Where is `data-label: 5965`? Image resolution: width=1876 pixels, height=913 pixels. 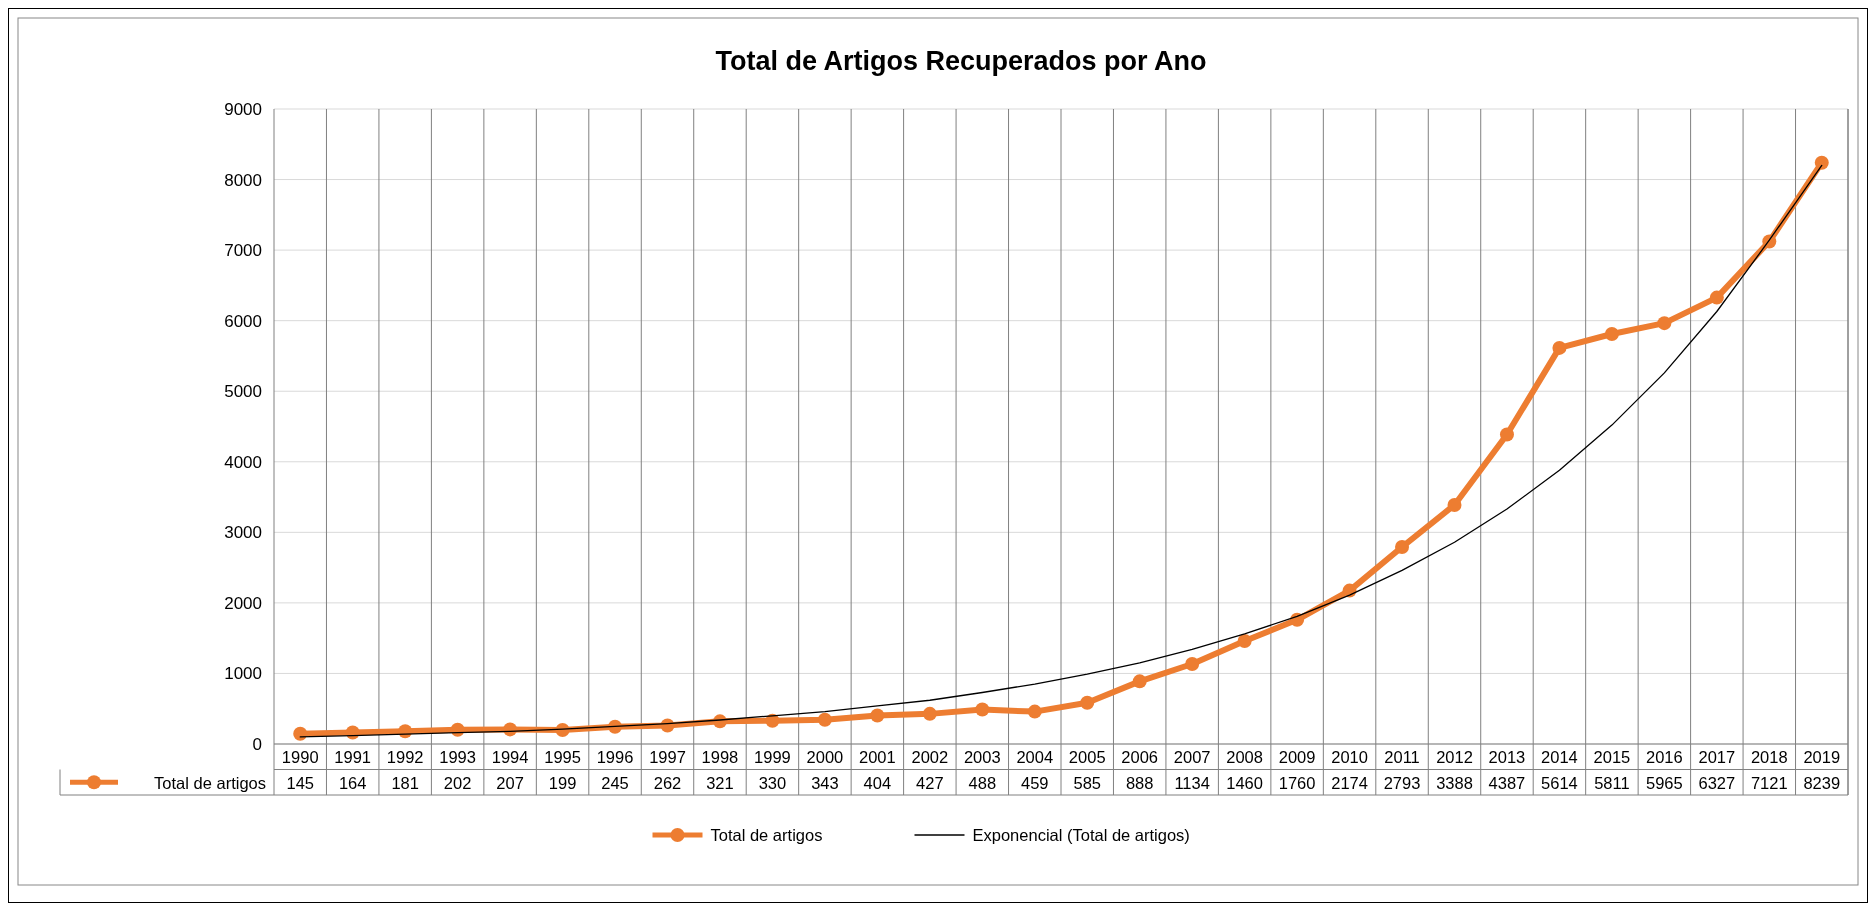
data-label: 5965 is located at coordinates (1664, 782).